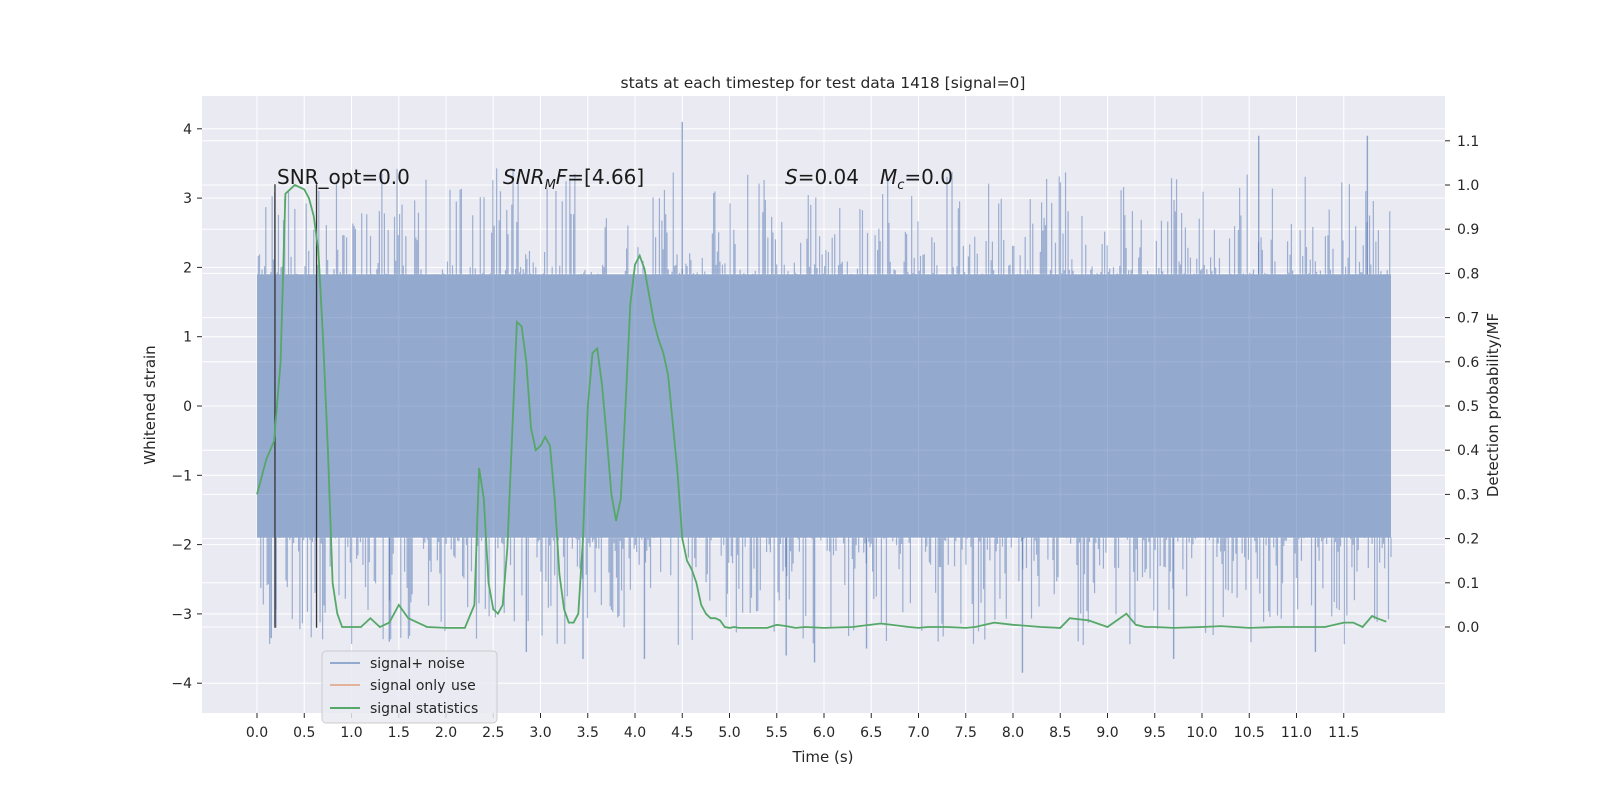 The width and height of the screenshot is (1600, 800). What do you see at coordinates (150, 404) in the screenshot?
I see `y-axis-label: Whitened strain` at bounding box center [150, 404].